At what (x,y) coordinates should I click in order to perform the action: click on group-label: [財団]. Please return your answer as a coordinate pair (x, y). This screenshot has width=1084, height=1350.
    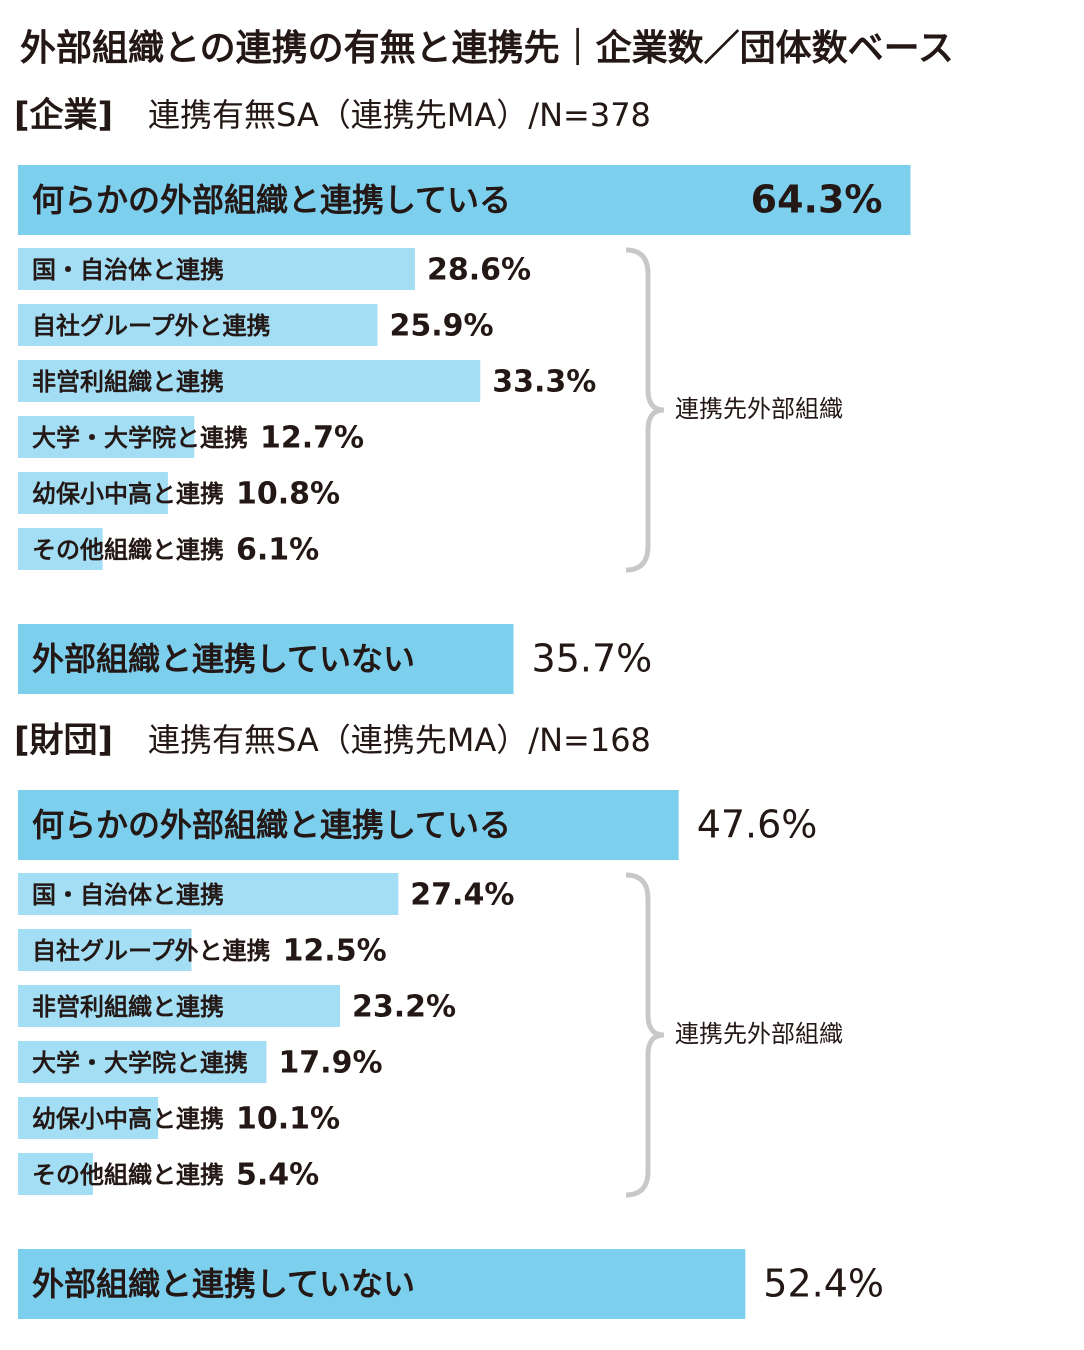
    Looking at the image, I should click on (63, 741).